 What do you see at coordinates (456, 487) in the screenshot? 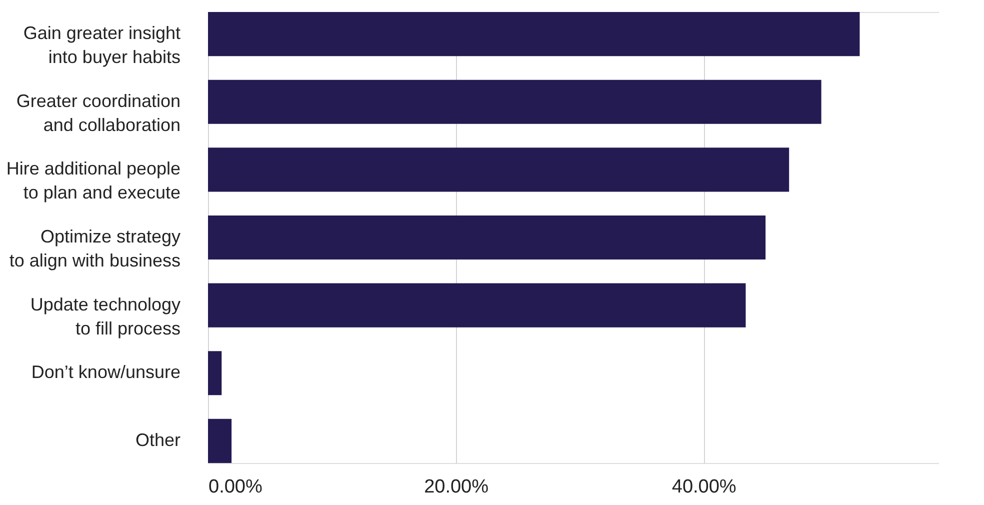
I see `x-tick-label: 20.00%` at bounding box center [456, 487].